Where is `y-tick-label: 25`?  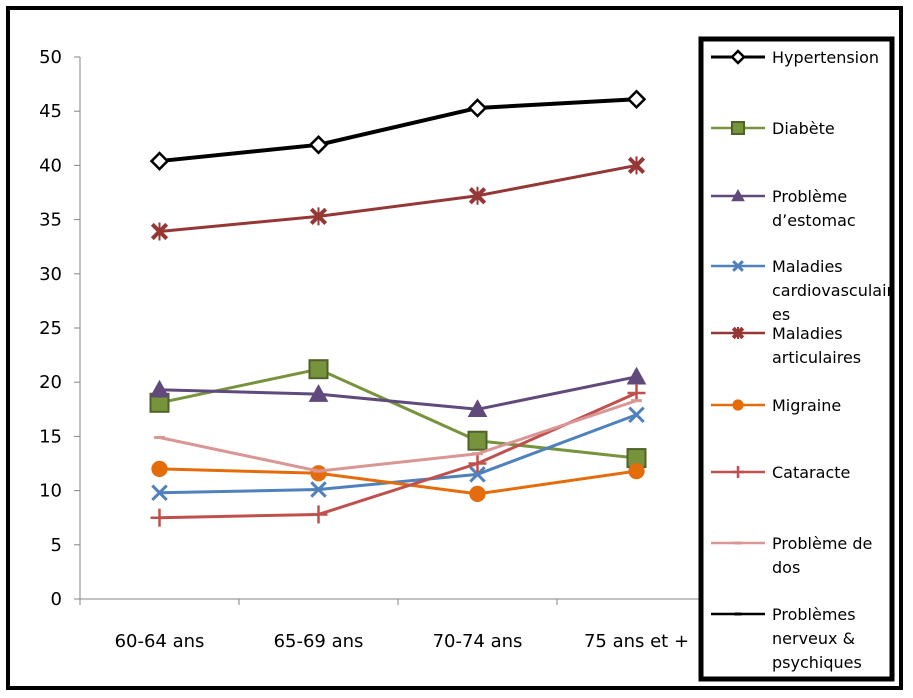
y-tick-label: 25 is located at coordinates (50, 328).